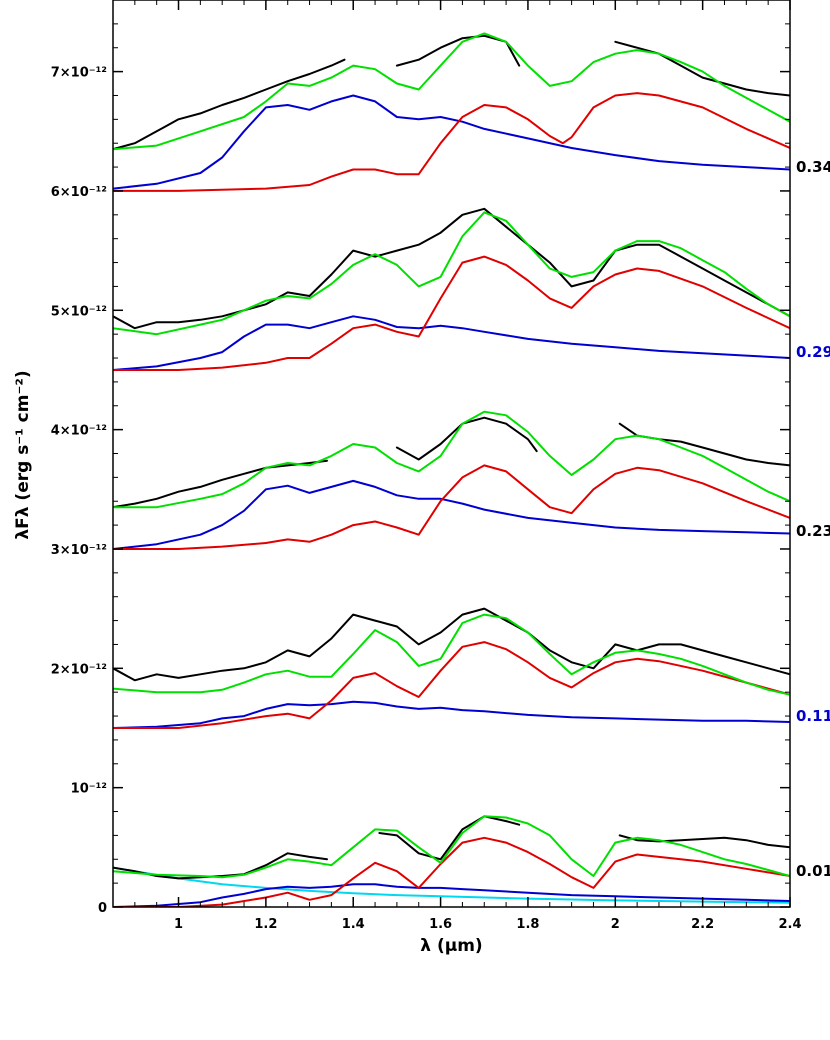 Image resolution: width=830 pixels, height=1040 pixels. What do you see at coordinates (813, 531) in the screenshot?
I see `phase-label: 0.23` at bounding box center [813, 531].